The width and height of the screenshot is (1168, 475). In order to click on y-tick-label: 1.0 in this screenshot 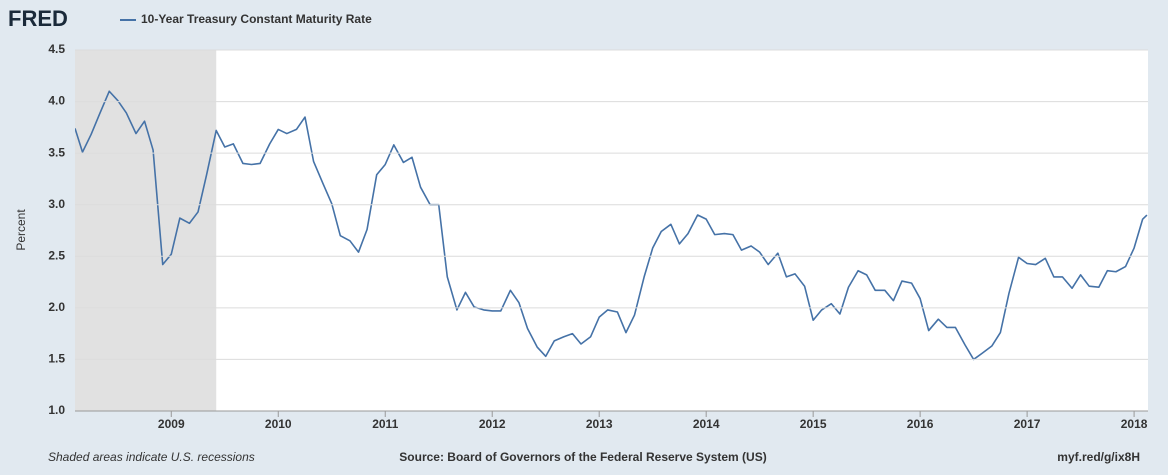, I will do `click(56, 410)`.